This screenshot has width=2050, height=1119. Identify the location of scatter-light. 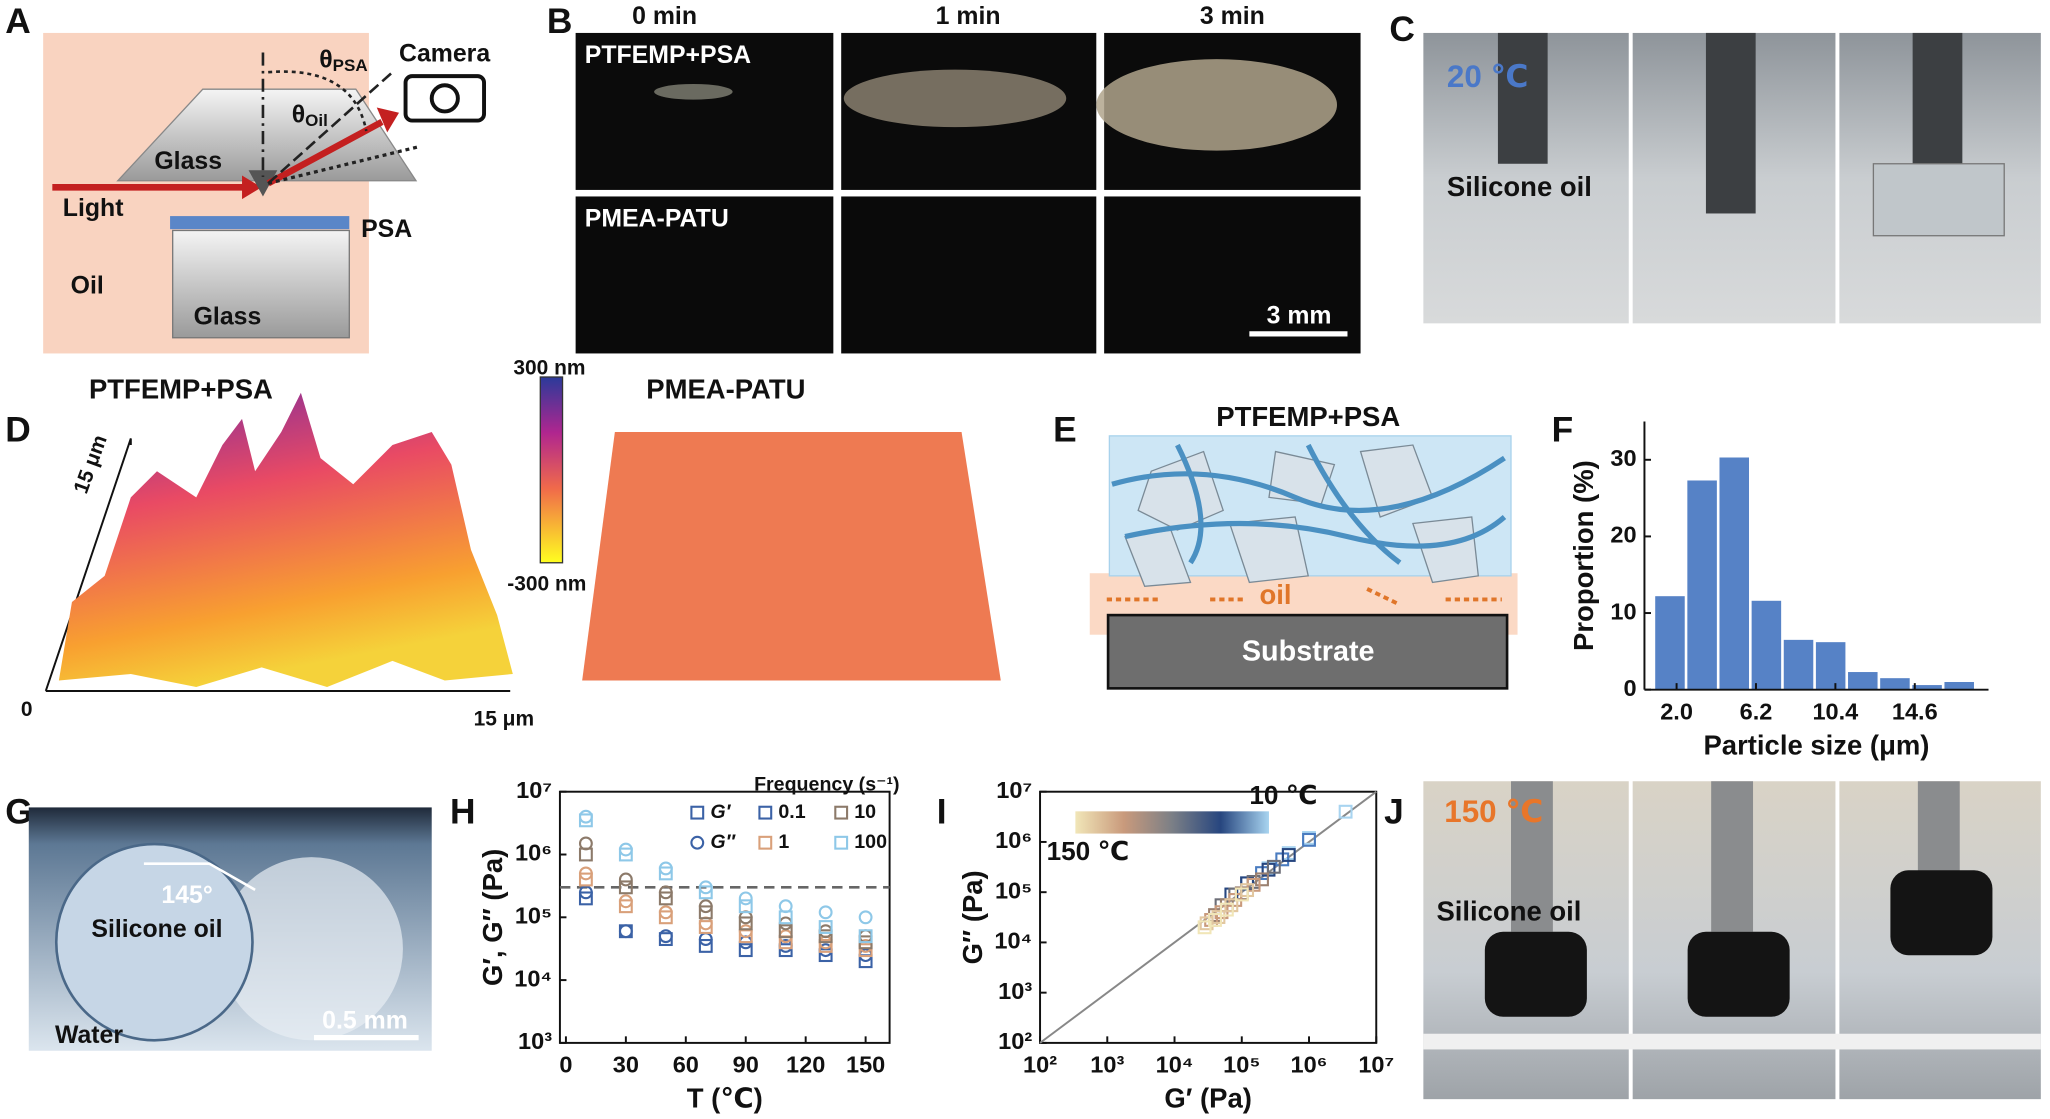
(955, 98).